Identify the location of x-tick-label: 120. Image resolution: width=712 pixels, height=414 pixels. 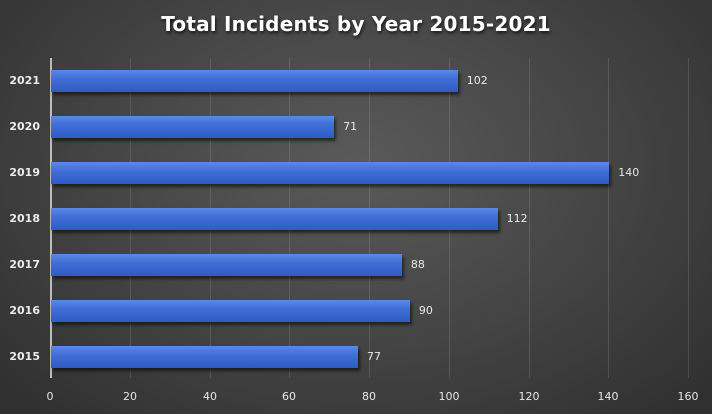
(529, 396).